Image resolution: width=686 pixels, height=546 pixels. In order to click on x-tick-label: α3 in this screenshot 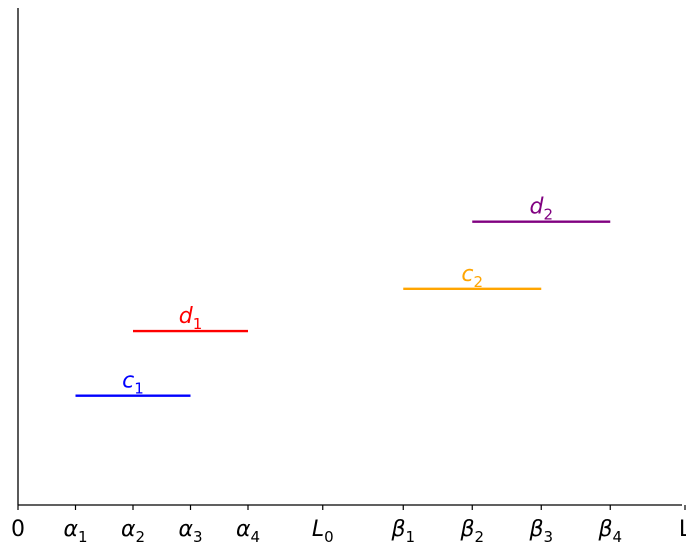, I will do `click(190, 531)`.